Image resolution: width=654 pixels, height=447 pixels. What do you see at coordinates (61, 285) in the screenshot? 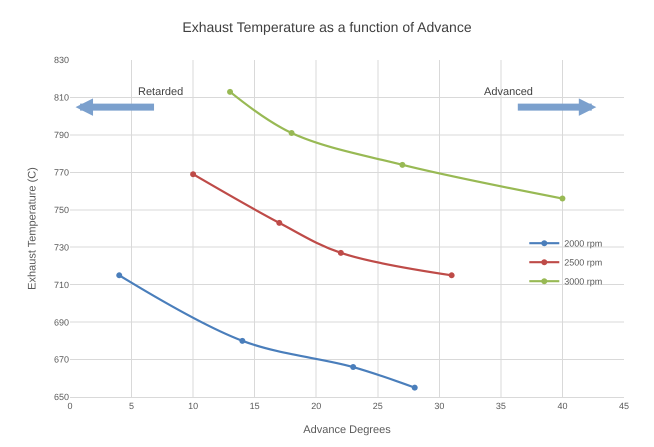
I see `y-tick-label: 710` at bounding box center [61, 285].